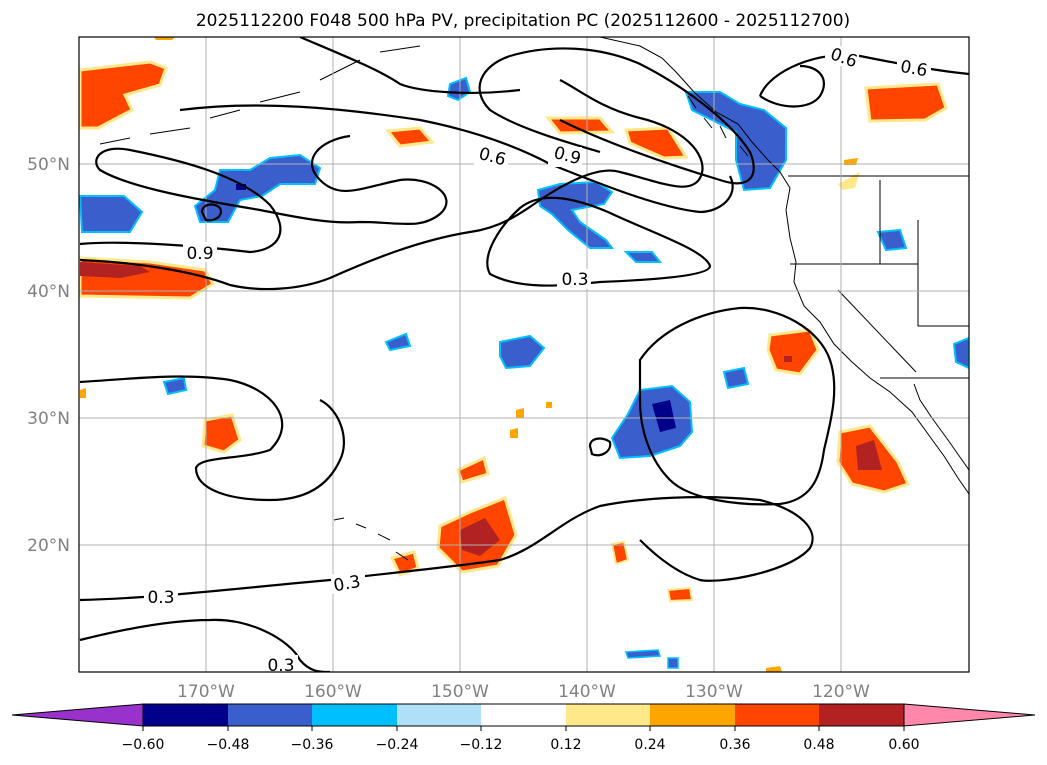 This screenshot has width=1047, height=765. What do you see at coordinates (878, 277) in the screenshot?
I see `state-borders` at bounding box center [878, 277].